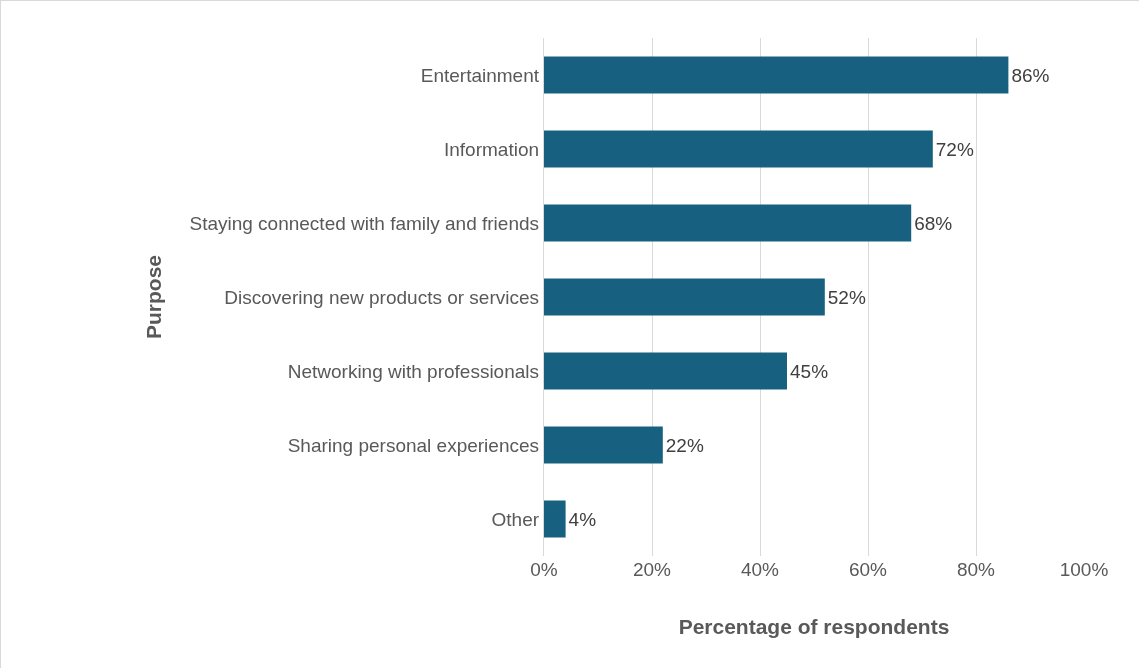 The height and width of the screenshot is (668, 1139). I want to click on data-label: 45%, so click(809, 371).